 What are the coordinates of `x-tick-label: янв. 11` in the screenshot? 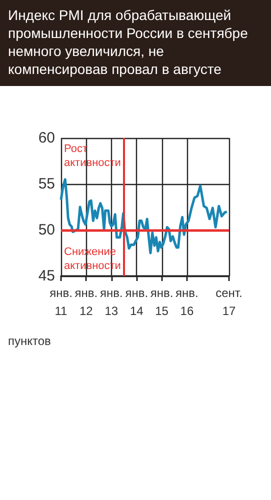 It's located at (61, 302).